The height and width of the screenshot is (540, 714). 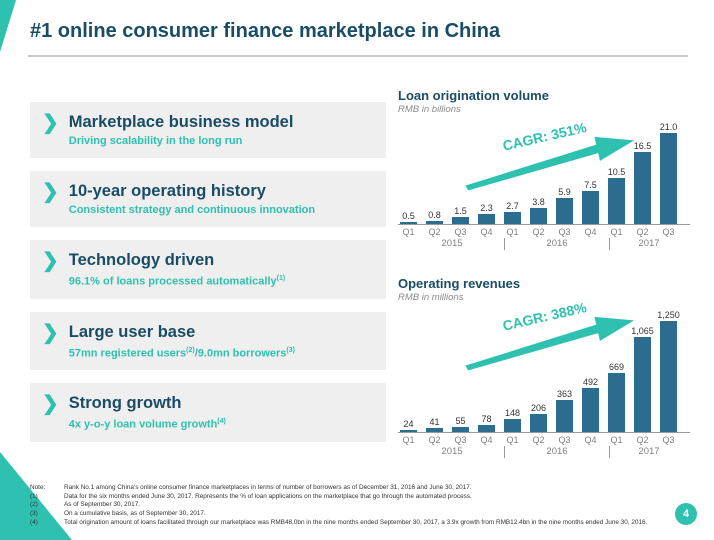 I want to click on bar-value-label: 10.5, so click(x=616, y=172).